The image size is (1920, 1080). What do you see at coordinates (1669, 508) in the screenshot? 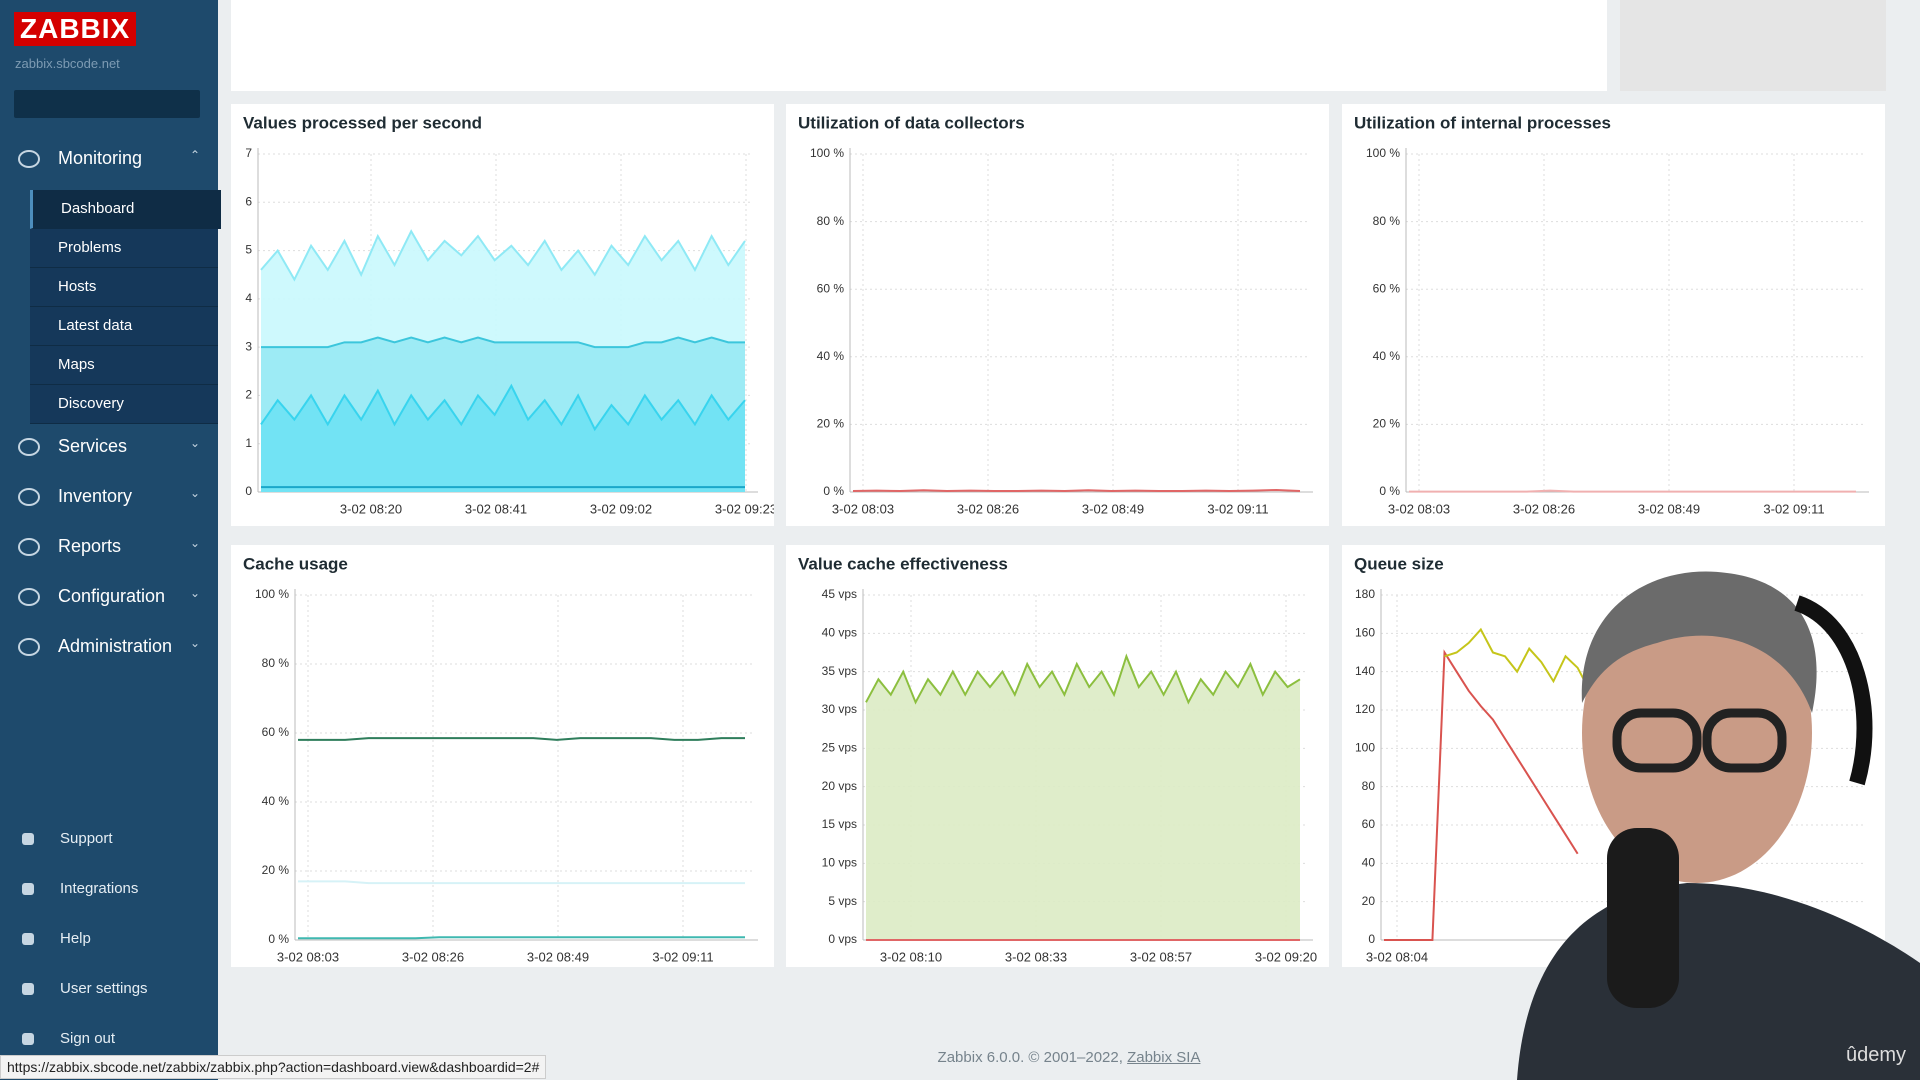
I see `x-tick-label: 3-02 08:49` at bounding box center [1669, 508].